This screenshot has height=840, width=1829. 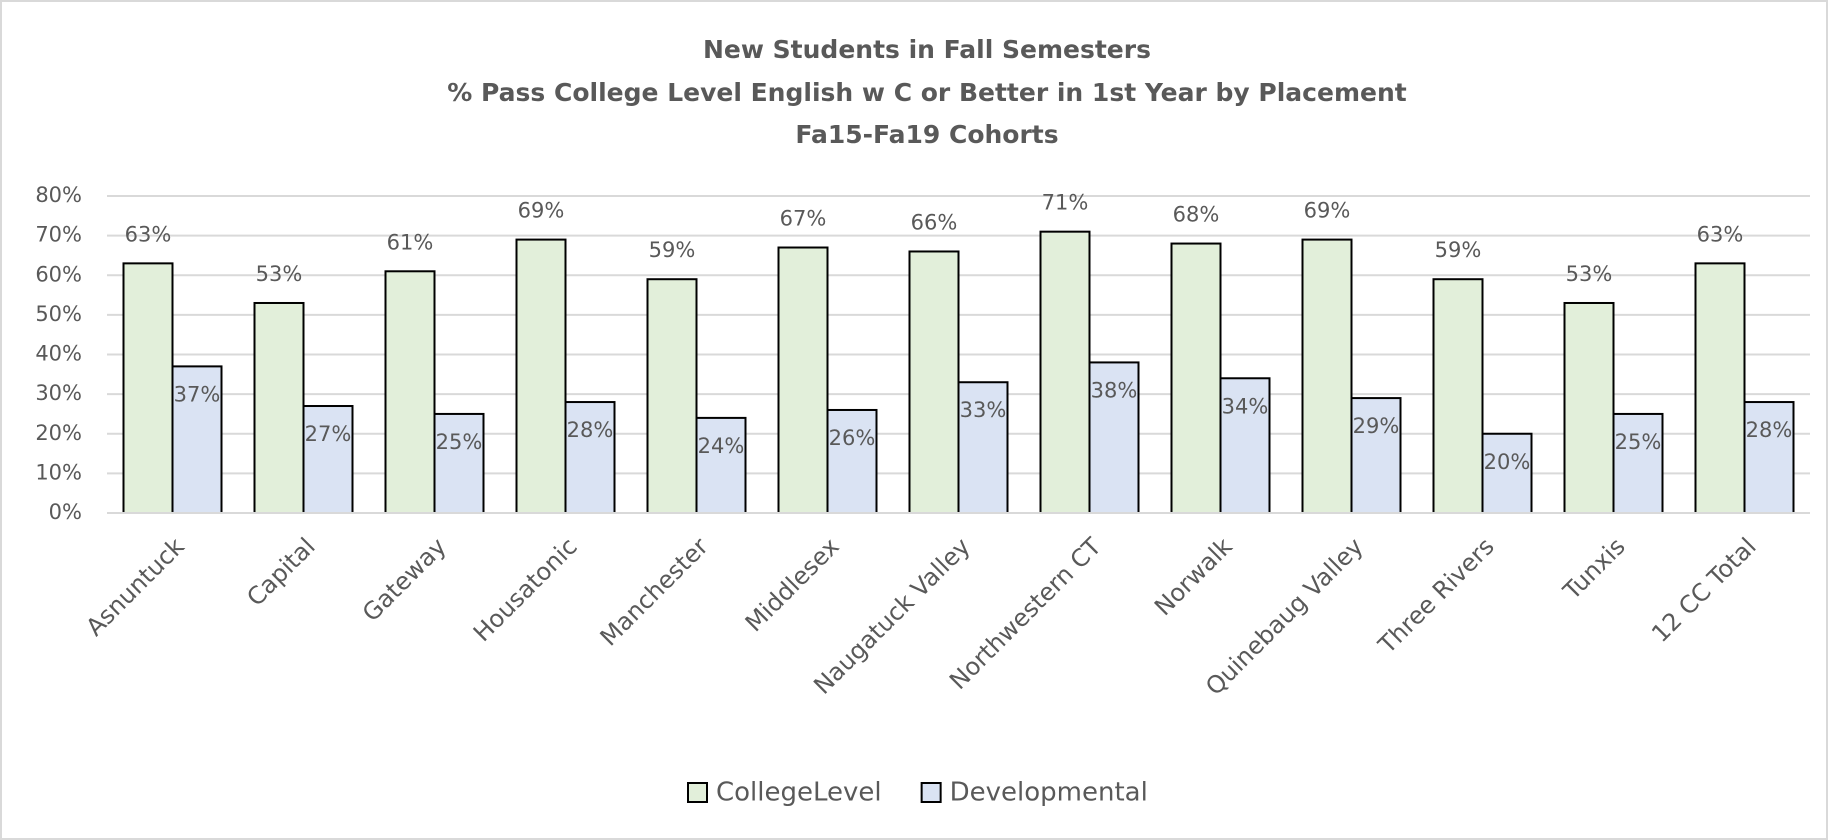 I want to click on data-label: 61%, so click(x=410, y=242).